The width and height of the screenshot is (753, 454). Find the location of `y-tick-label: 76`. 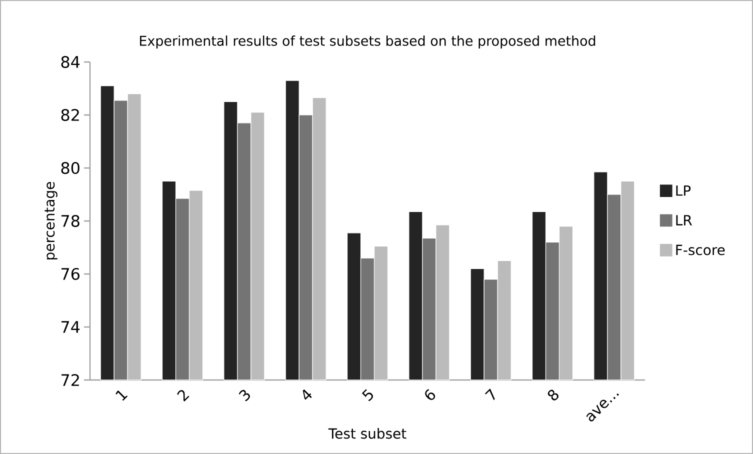

y-tick-label: 76 is located at coordinates (71, 274).